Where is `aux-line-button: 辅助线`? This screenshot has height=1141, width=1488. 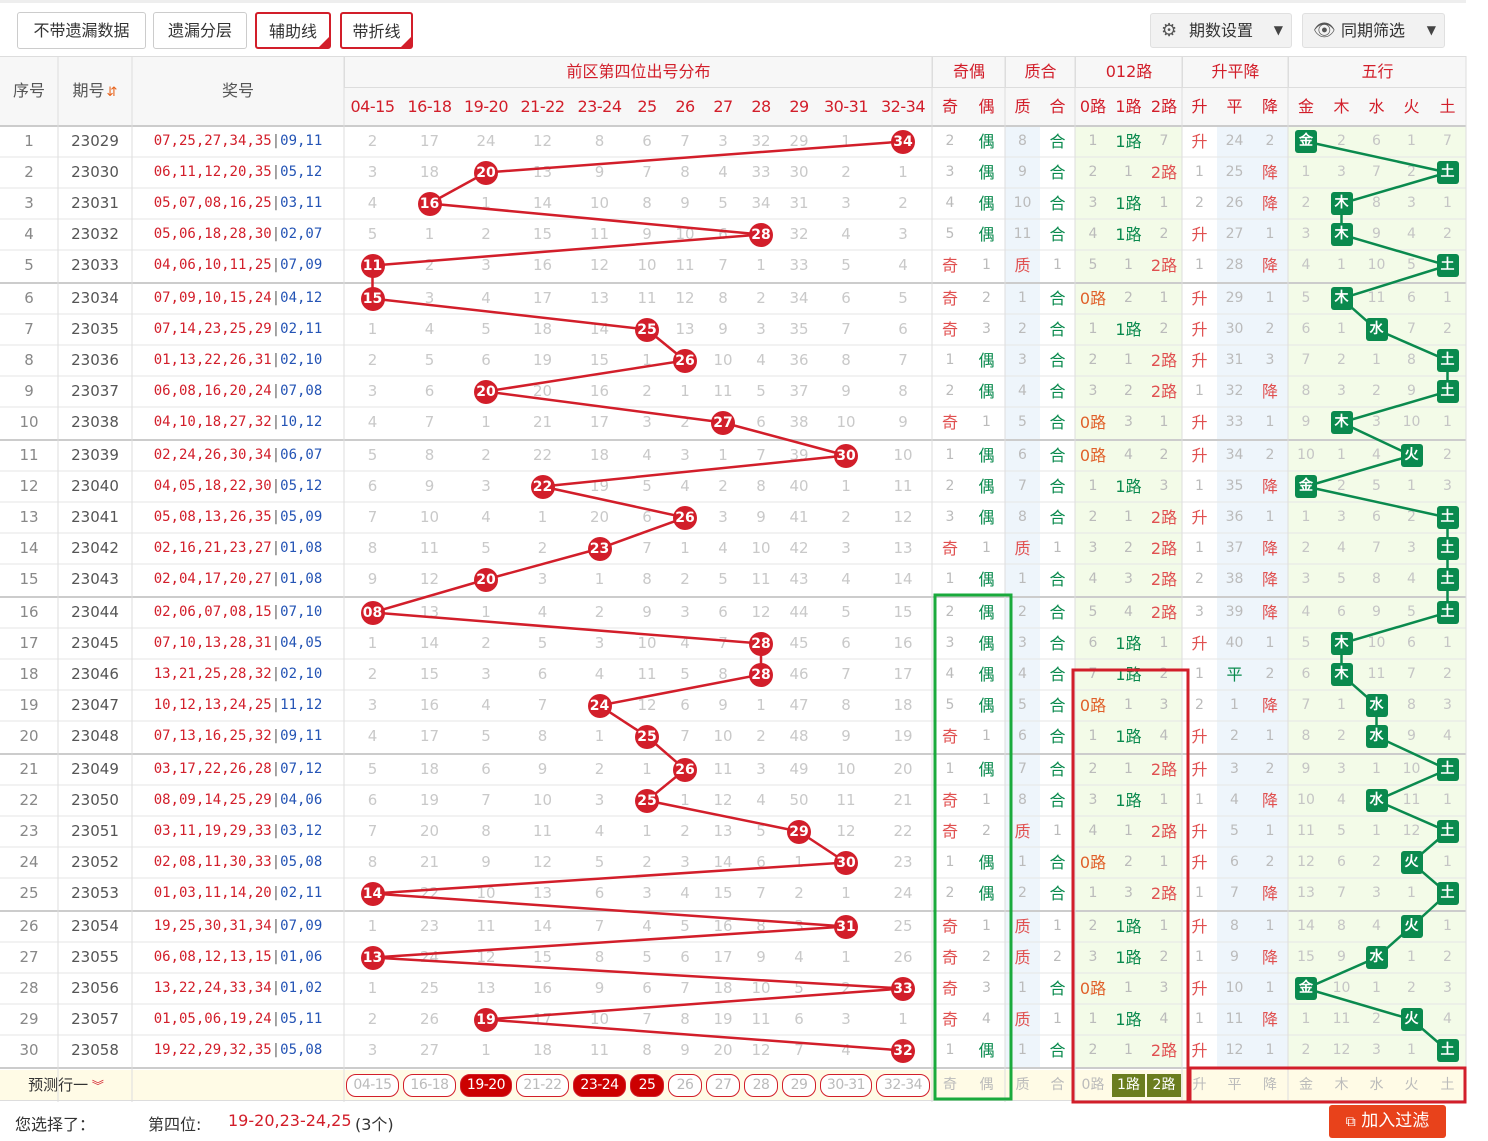 aux-line-button: 辅助线 is located at coordinates (293, 30).